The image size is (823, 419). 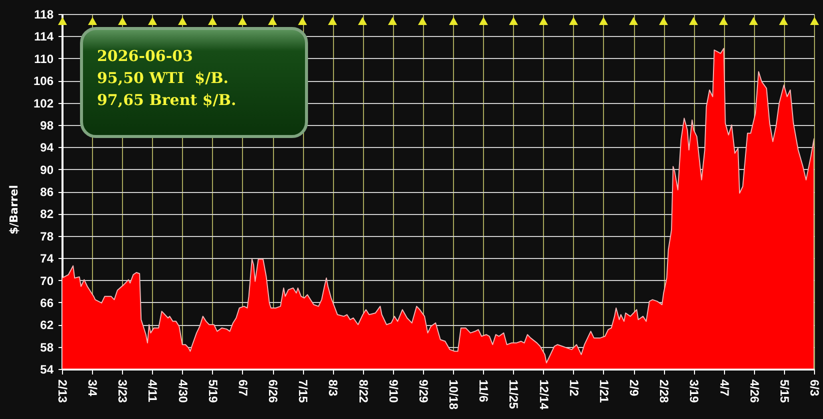 I want to click on y-tick-label: 114, so click(x=44, y=37).